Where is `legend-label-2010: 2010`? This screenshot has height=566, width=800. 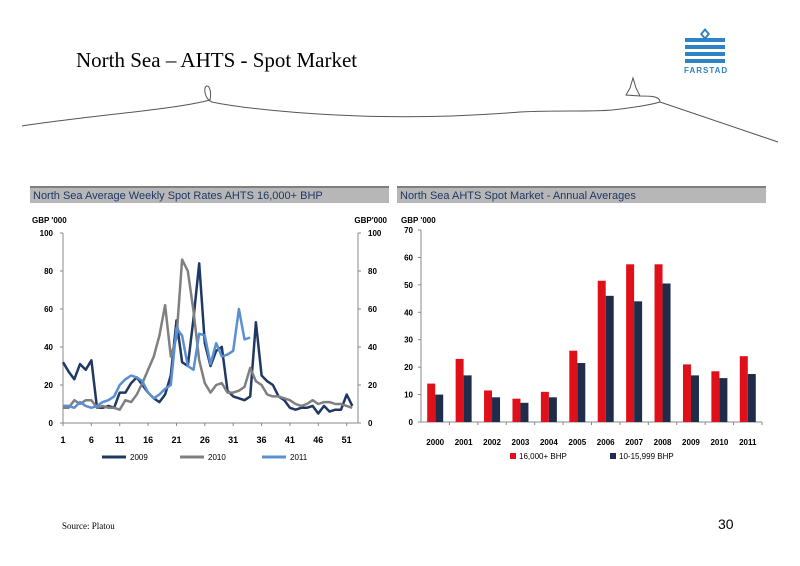 legend-label-2010: 2010 is located at coordinates (217, 457).